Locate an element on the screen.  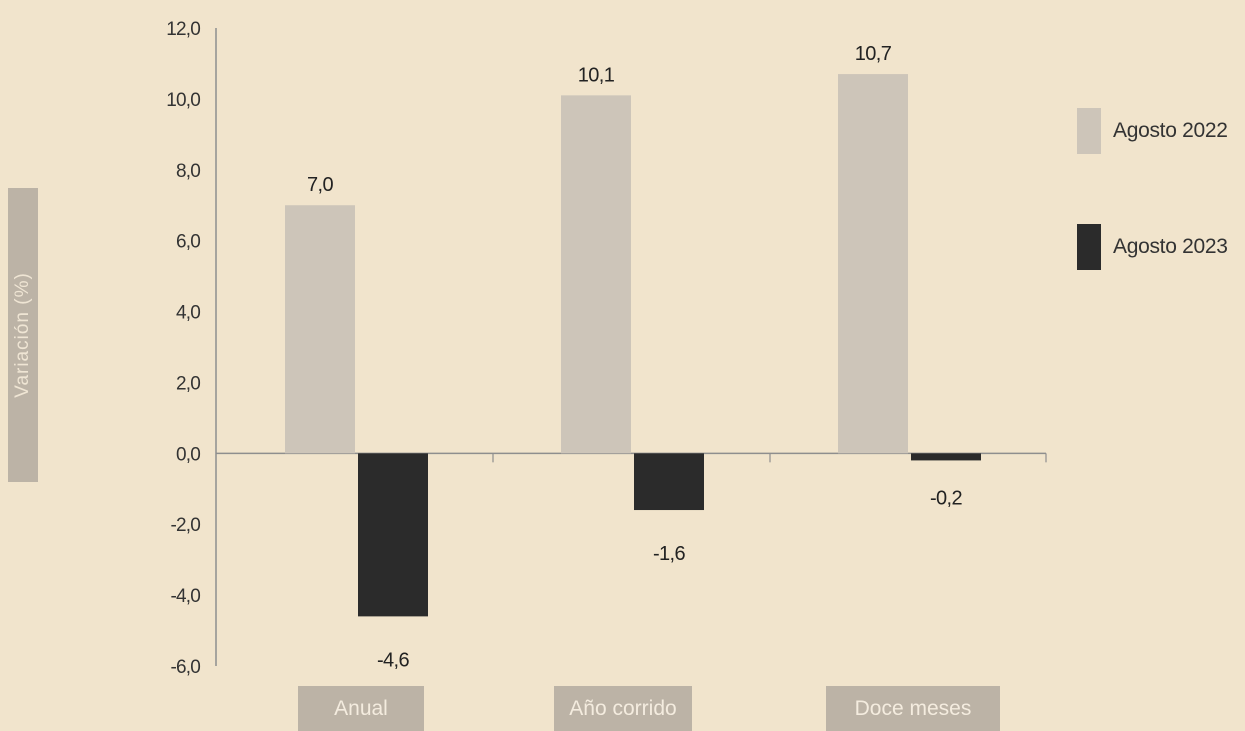
legend-item-2023: Agosto 2023 is located at coordinates (1152, 247).